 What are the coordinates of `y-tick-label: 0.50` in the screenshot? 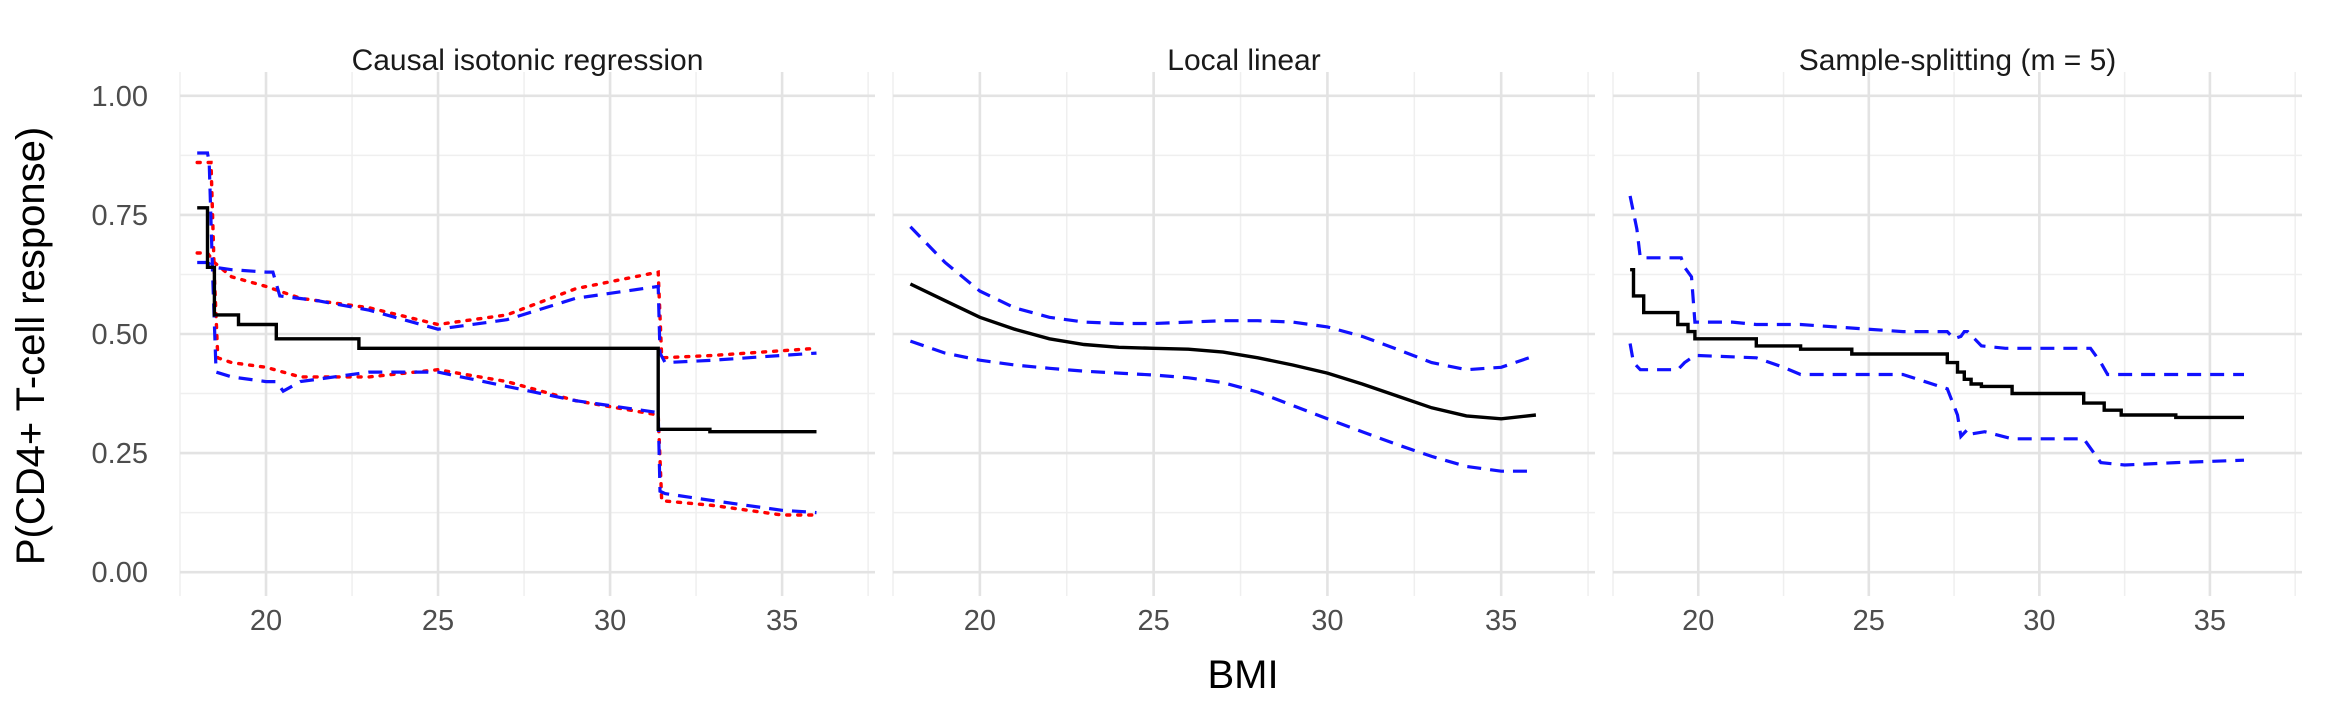 It's located at (120, 335).